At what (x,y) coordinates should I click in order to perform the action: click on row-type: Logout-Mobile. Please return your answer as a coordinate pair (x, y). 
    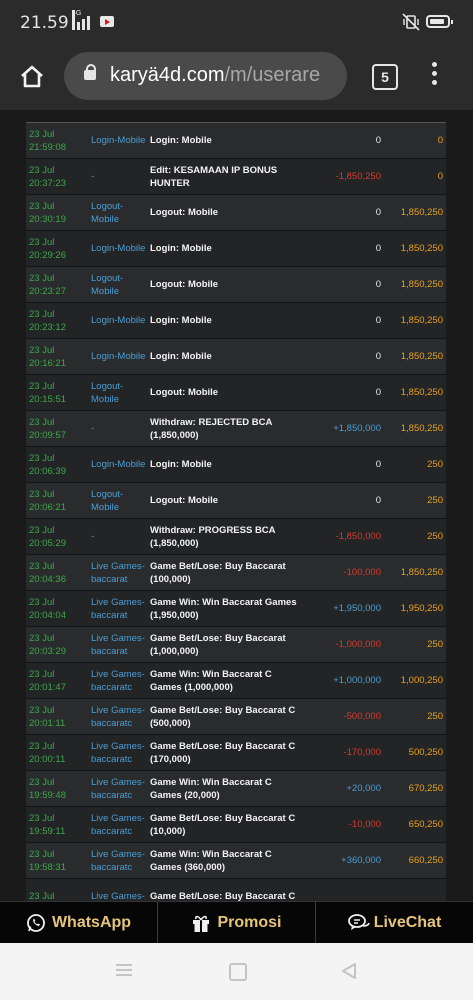
    Looking at the image, I should click on (118, 392).